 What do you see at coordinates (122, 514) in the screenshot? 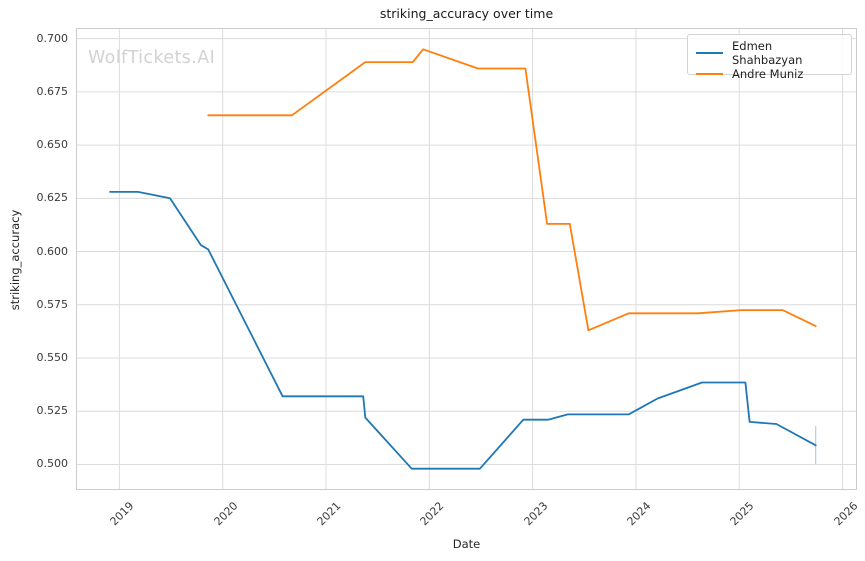
I see `x-tick-label: 2019` at bounding box center [122, 514].